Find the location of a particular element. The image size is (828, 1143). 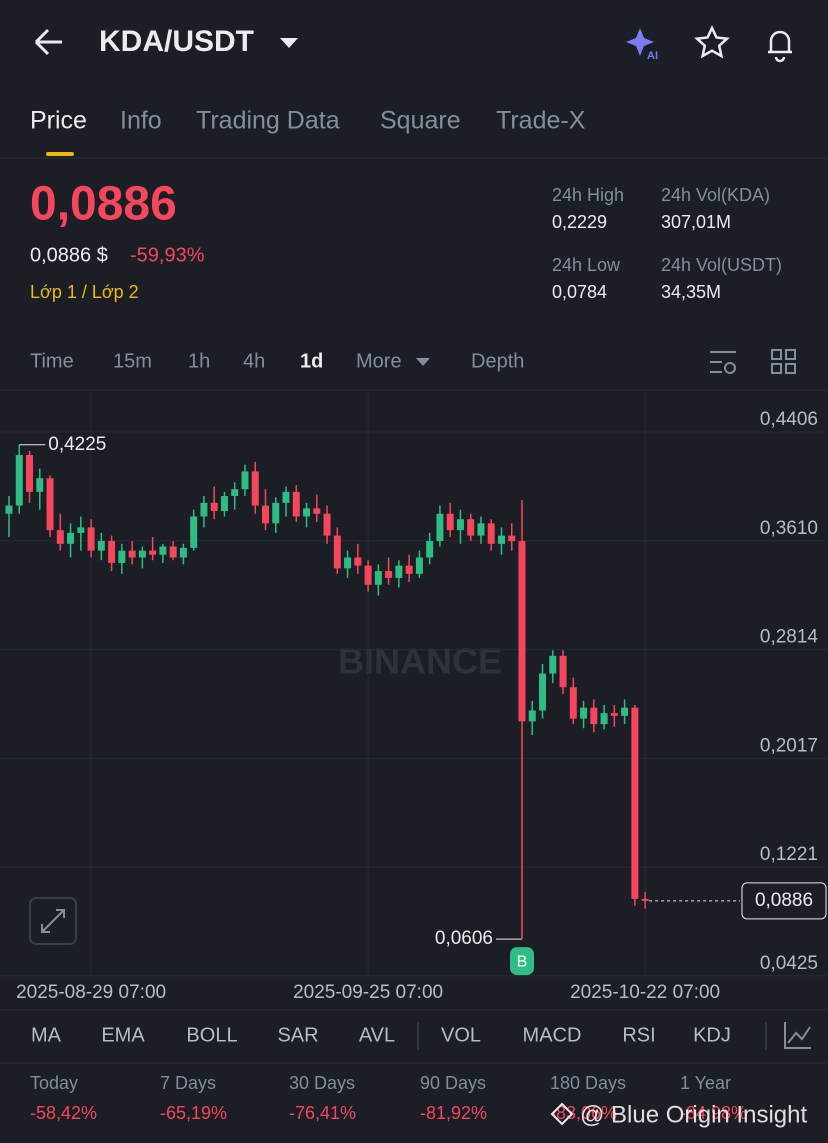

interval: 15m is located at coordinates (132, 361).